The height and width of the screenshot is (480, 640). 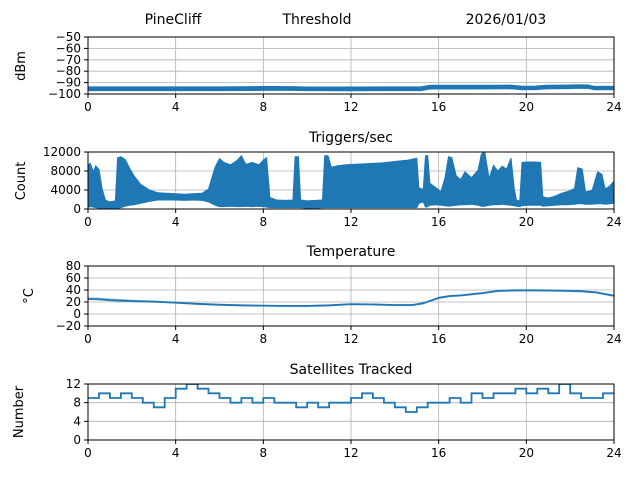 I want to click on satellites-count, so click(x=351, y=398).